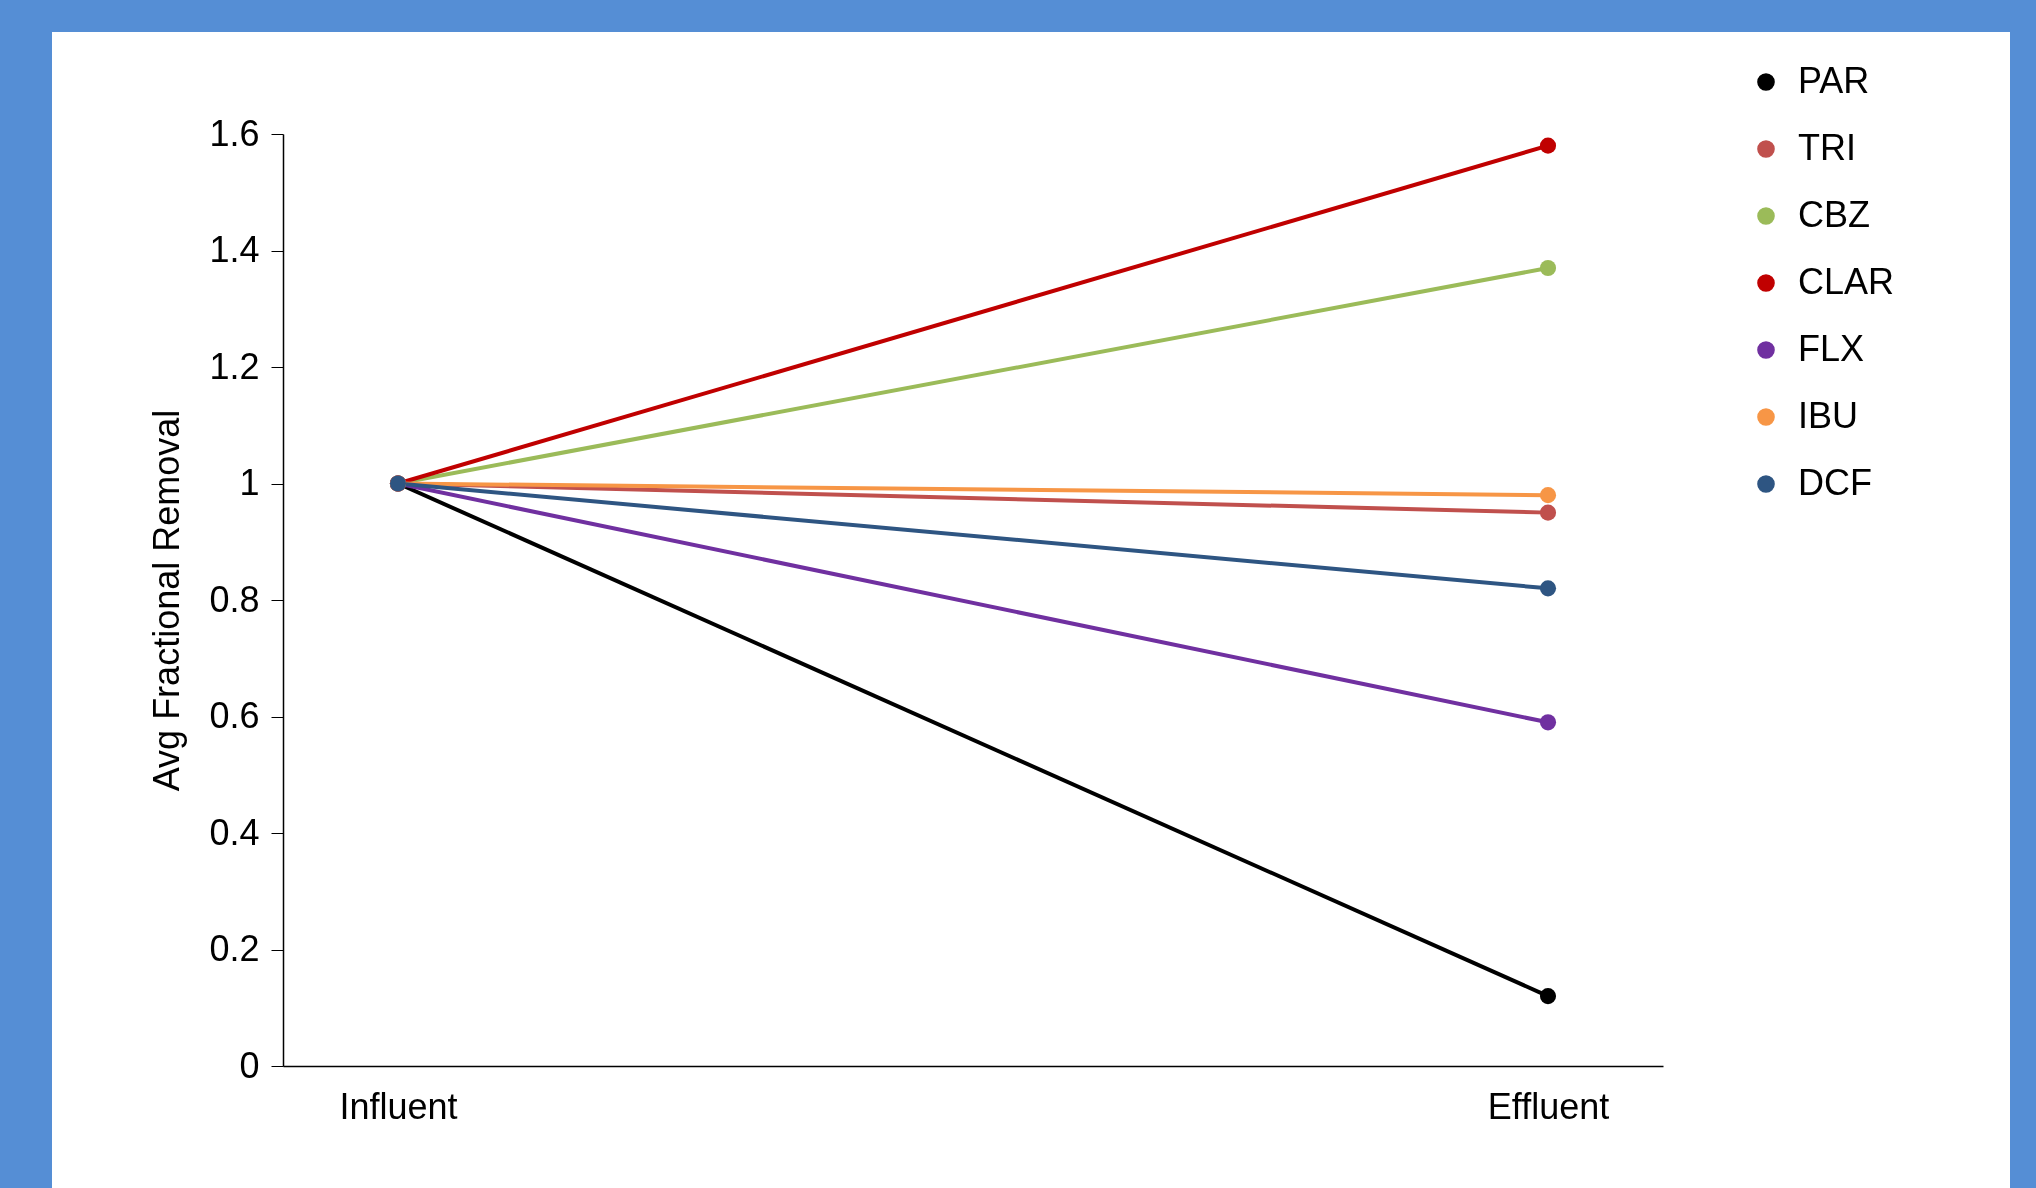  Describe the element at coordinates (1834, 80) in the screenshot. I see `legend-label: PAR` at that location.